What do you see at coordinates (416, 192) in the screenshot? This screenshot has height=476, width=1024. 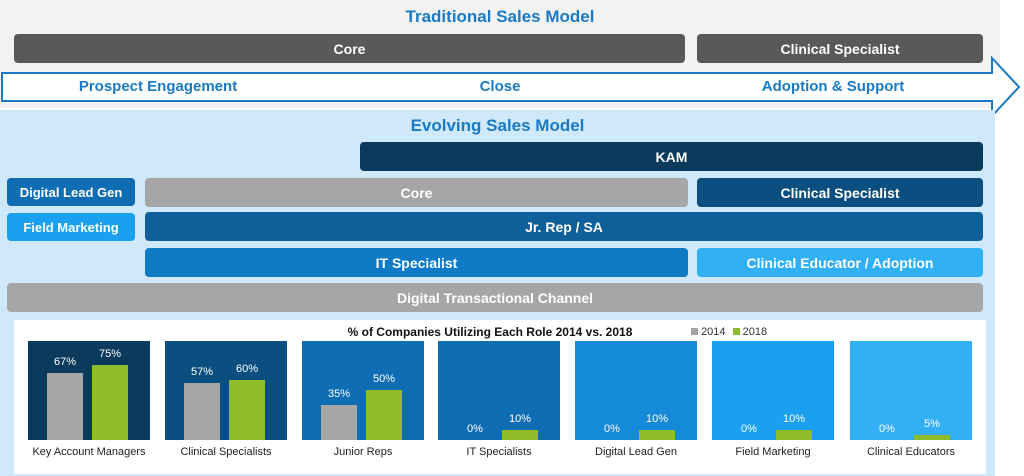 I see `core-bar: Core` at bounding box center [416, 192].